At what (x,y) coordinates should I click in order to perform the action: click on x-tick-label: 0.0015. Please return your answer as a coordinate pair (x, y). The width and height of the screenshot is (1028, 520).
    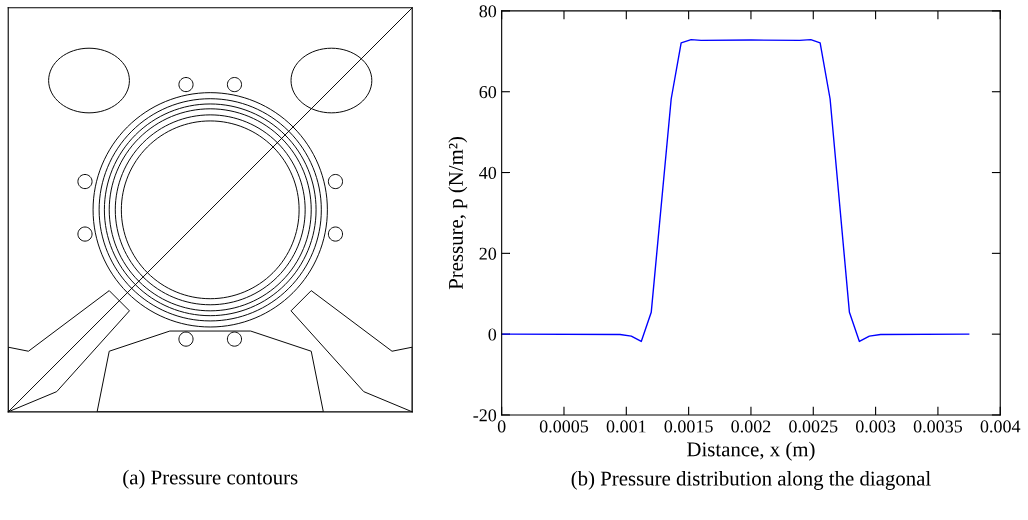
    Looking at the image, I should click on (688, 426).